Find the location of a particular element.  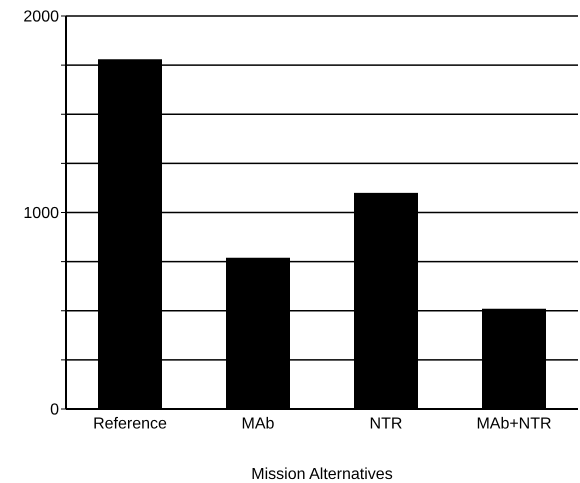

y-tick-label: 1000 is located at coordinates (41, 213).